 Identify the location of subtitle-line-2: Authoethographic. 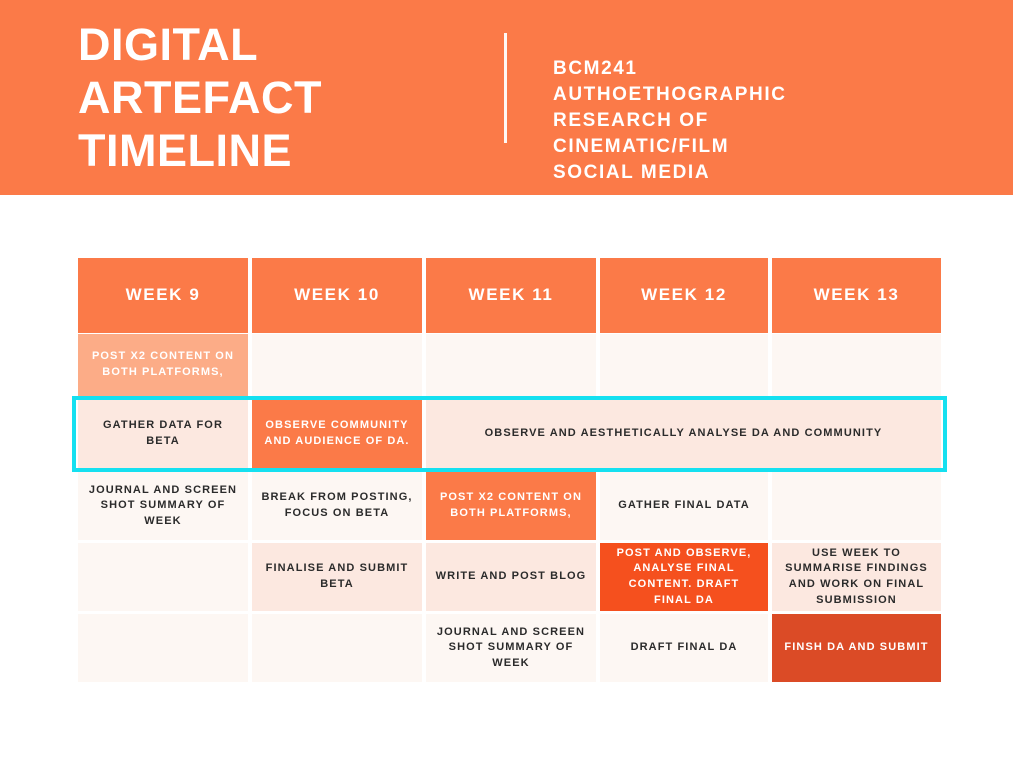
(670, 95).